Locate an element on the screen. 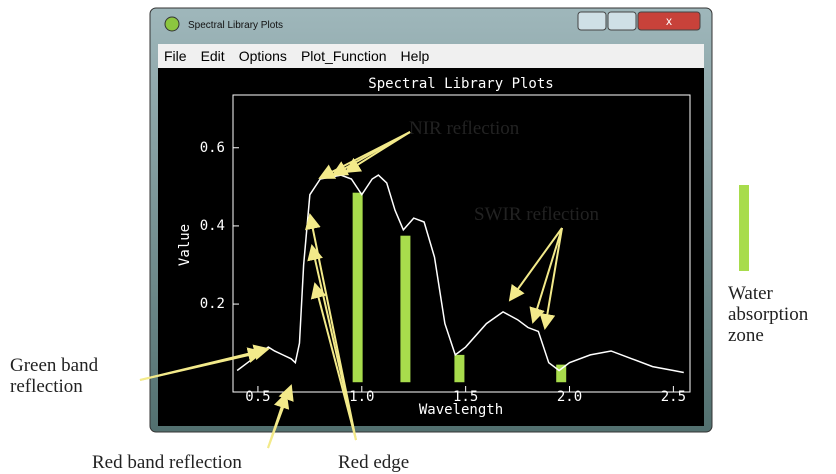 The image size is (836, 474). y-axis-label: Value is located at coordinates (185, 245).